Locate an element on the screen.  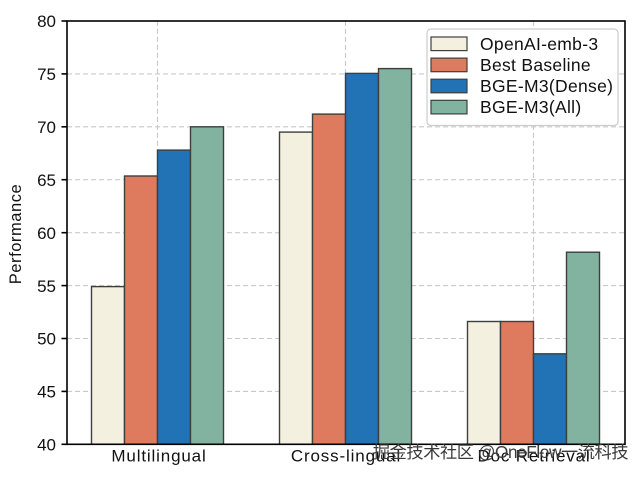
svg-text: BGE-M3(Dense) is located at coordinates (546, 86).